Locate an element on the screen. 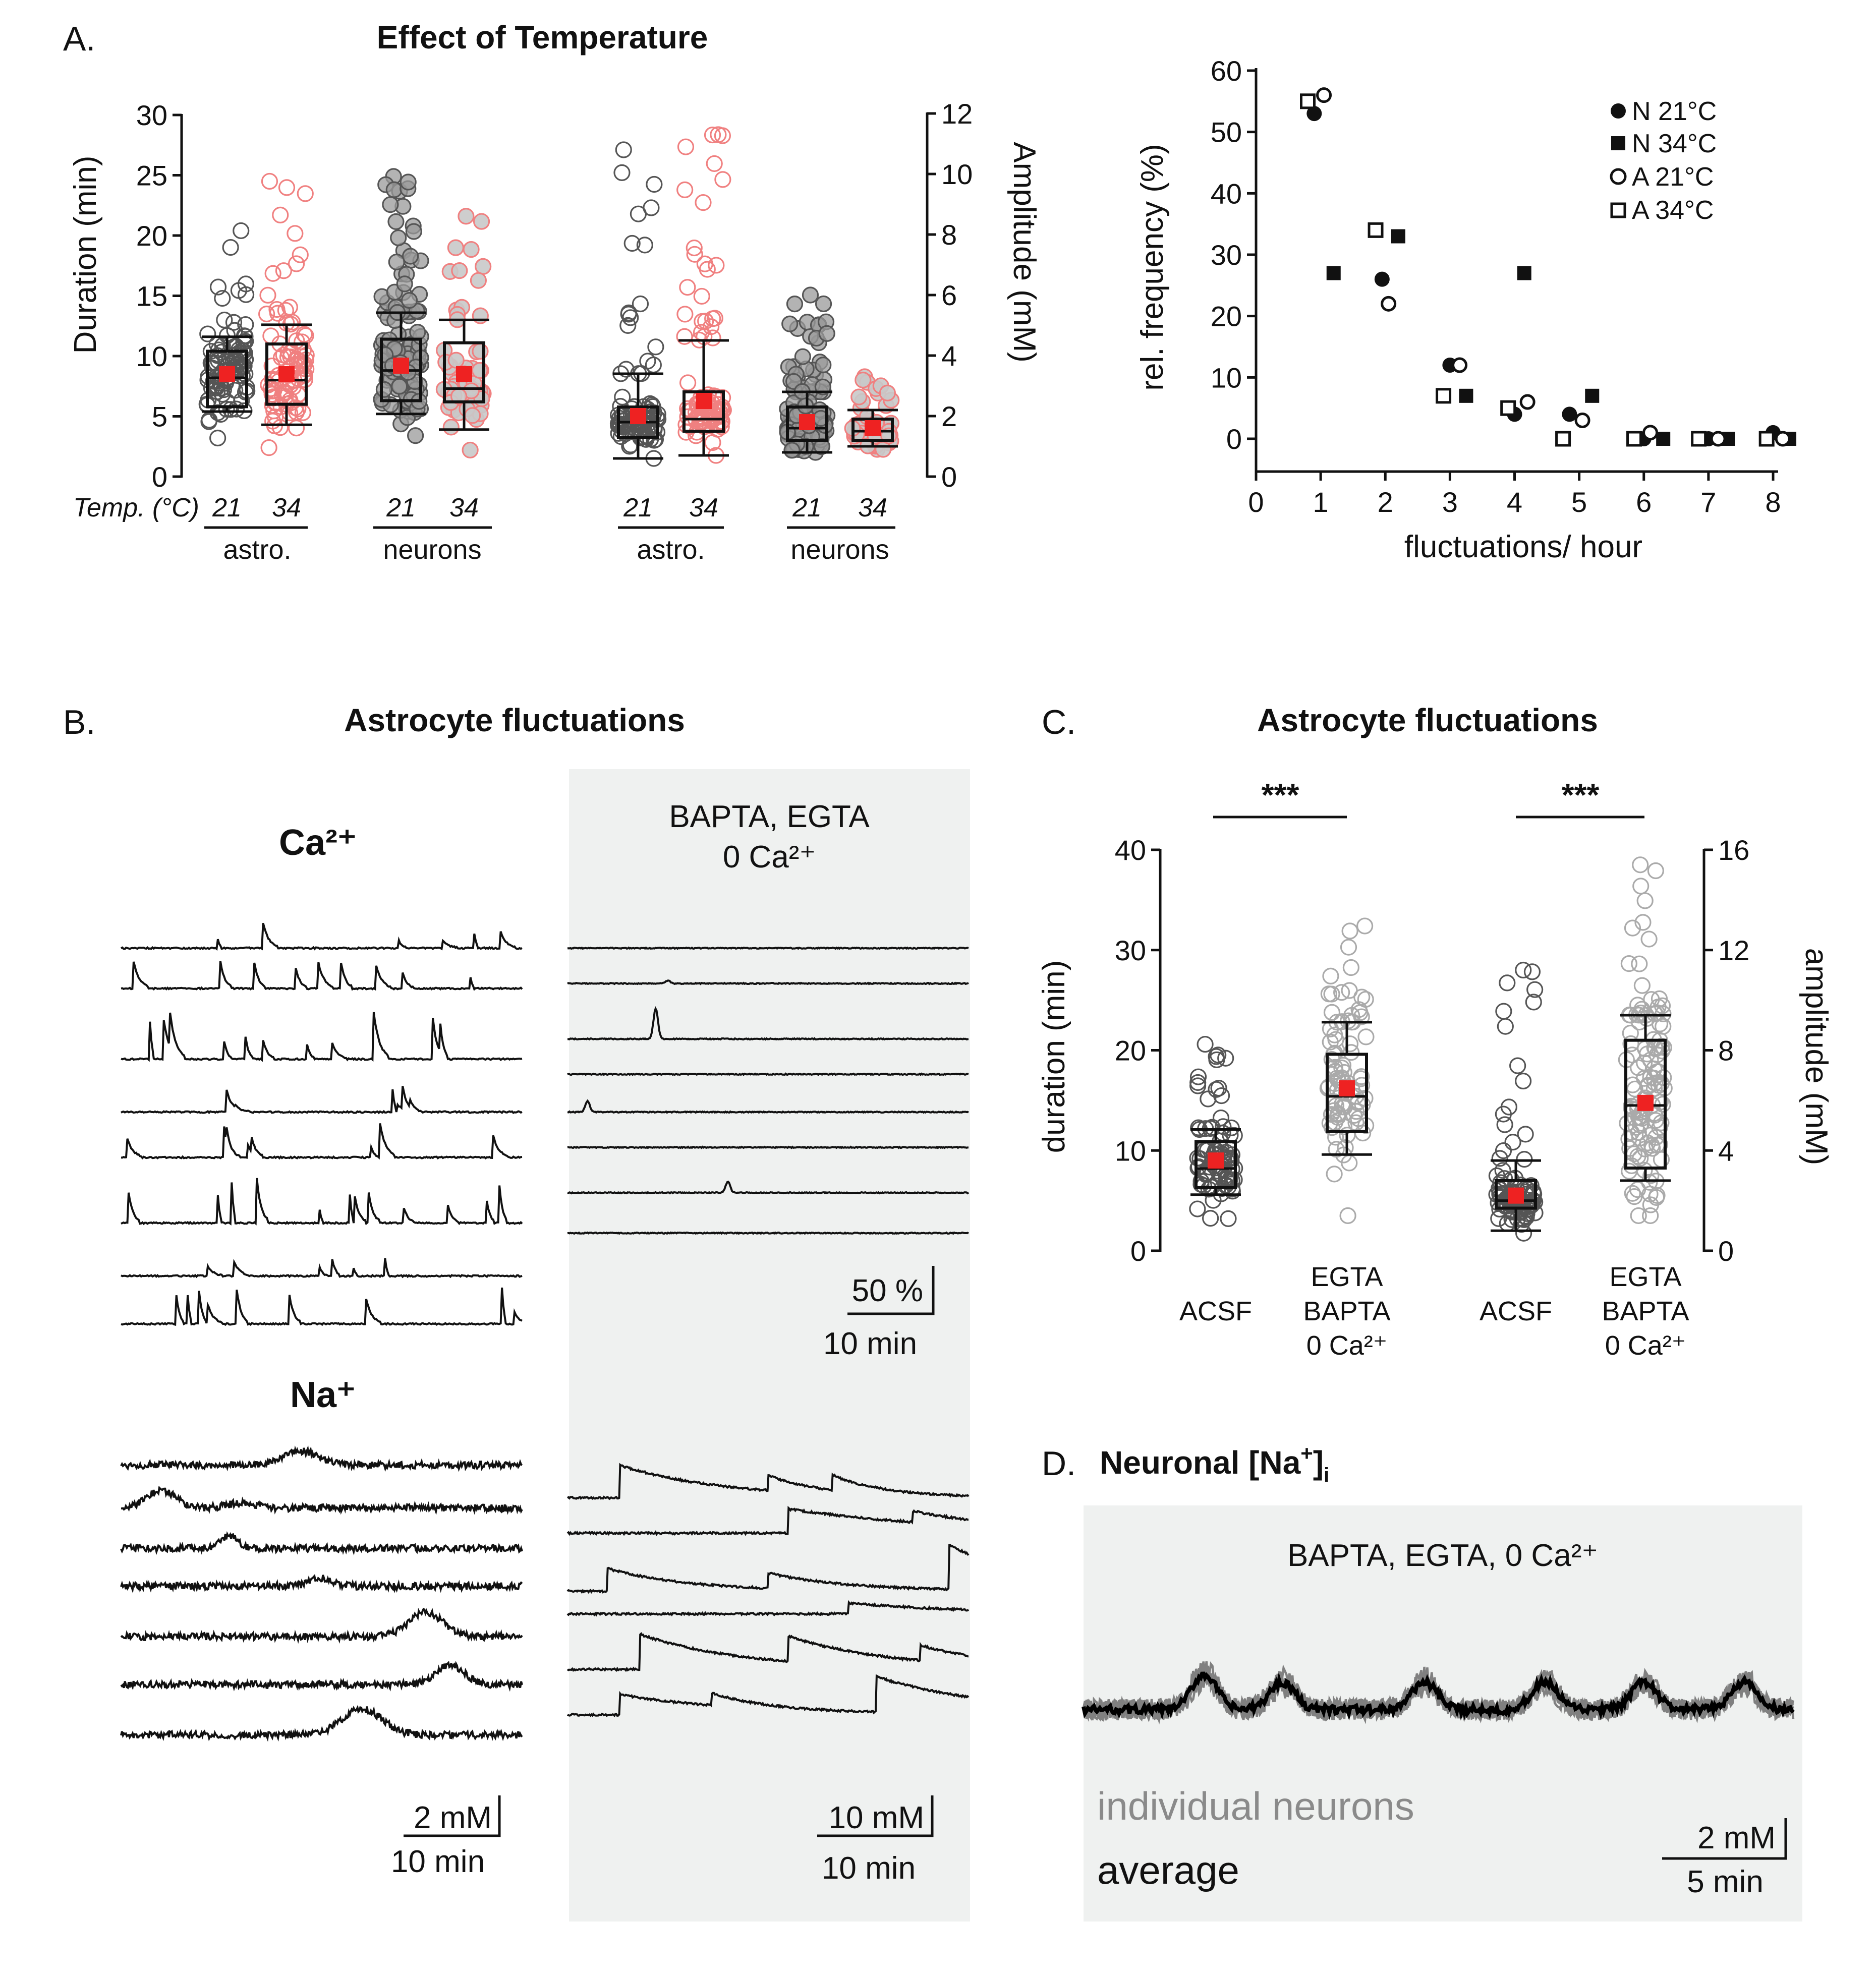 This screenshot has height=1978, width=1876. y-tick-label: 5 is located at coordinates (159, 417).